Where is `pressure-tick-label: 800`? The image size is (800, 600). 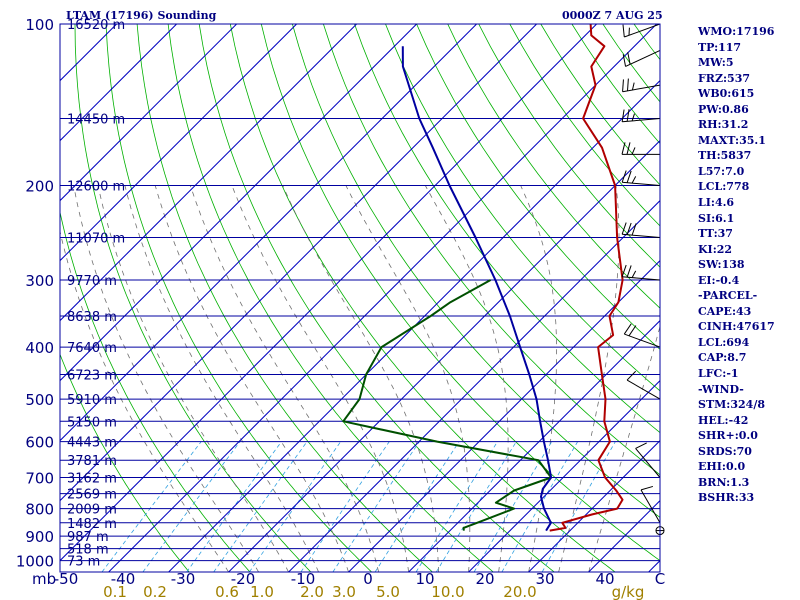
pressure-tick-label: 800 is located at coordinates (39, 510).